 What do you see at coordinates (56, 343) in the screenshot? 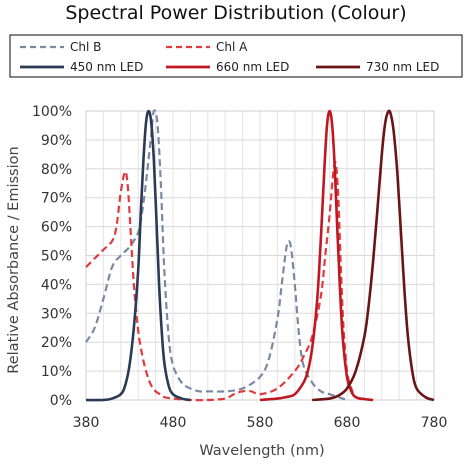
I see `y-tick-label: 20%` at bounding box center [56, 343].